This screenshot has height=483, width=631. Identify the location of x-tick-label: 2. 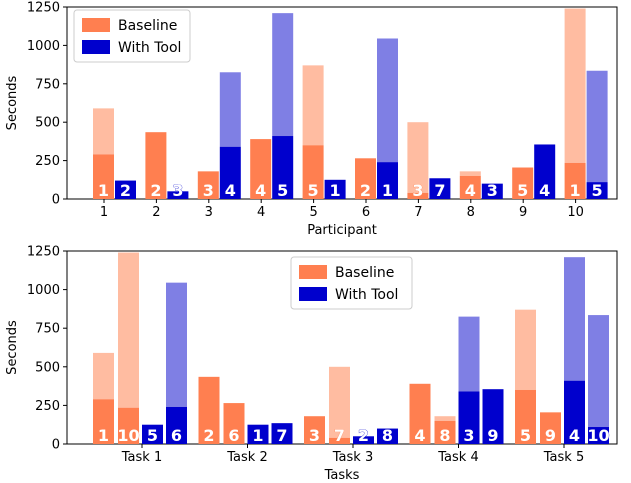
(156, 212).